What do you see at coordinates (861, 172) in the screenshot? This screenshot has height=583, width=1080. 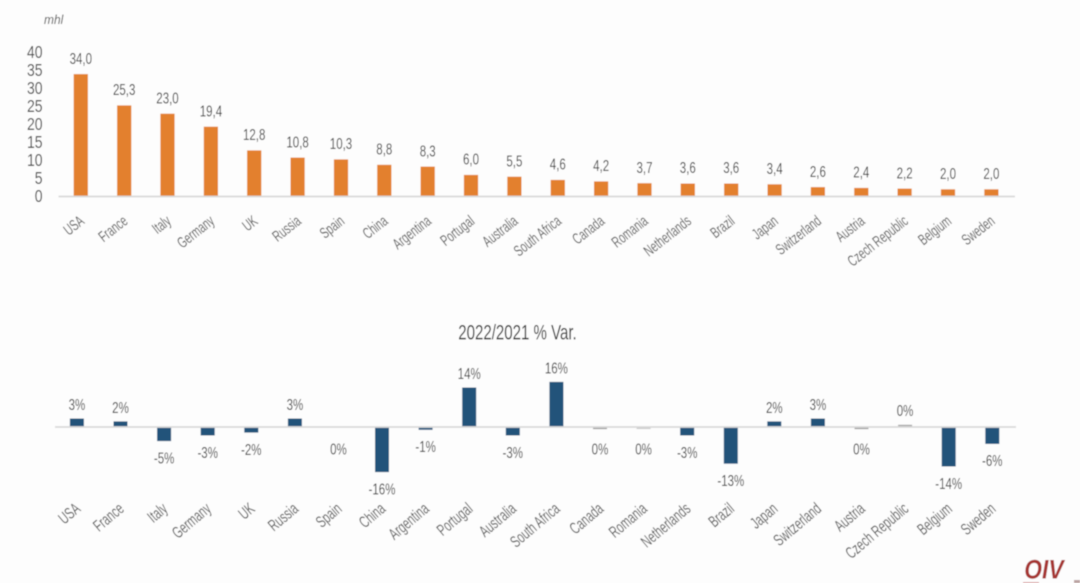 I see `svg-text: 2,4` at bounding box center [861, 172].